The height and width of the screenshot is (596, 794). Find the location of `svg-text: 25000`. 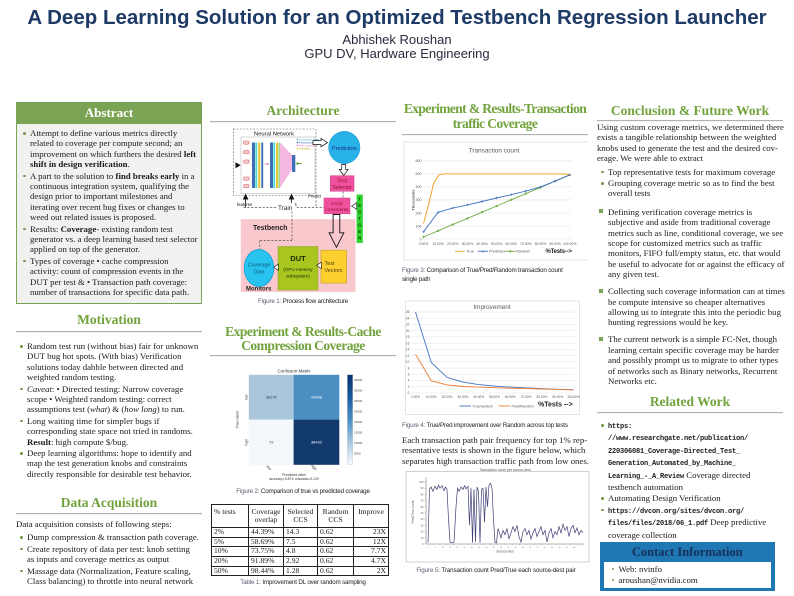

svg-text: 25000 is located at coordinates (358, 412).